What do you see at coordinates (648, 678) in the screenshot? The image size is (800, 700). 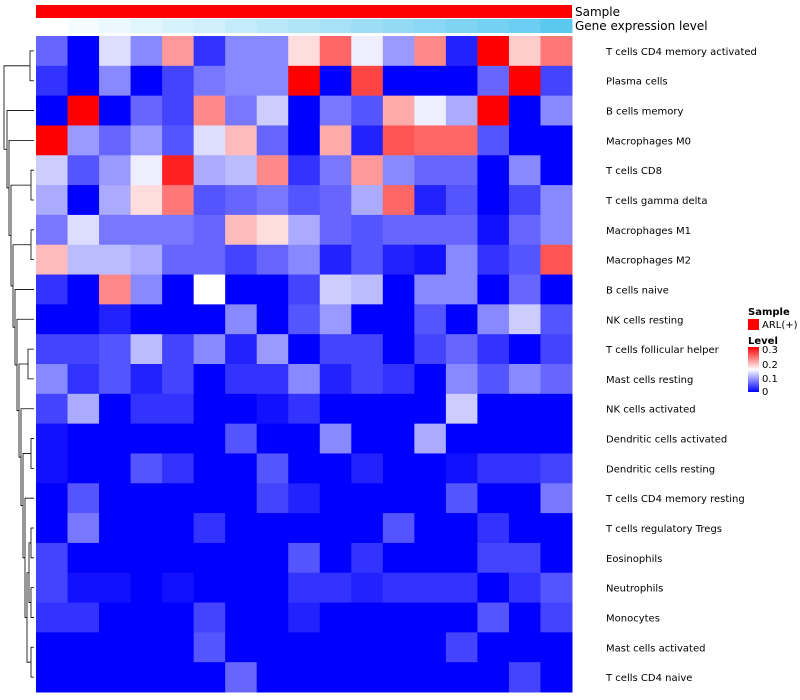 I see `row-label: T cells CD4 naive` at bounding box center [648, 678].